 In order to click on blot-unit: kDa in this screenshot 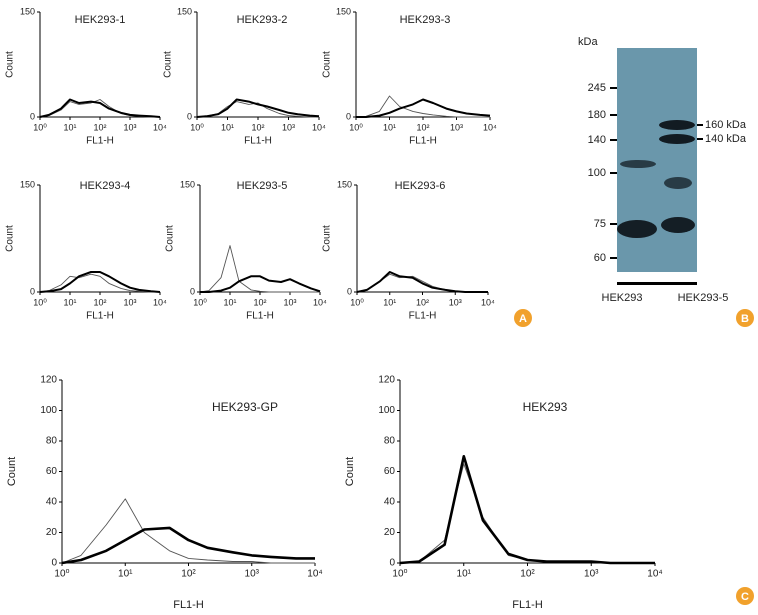, I will do `click(588, 42)`.